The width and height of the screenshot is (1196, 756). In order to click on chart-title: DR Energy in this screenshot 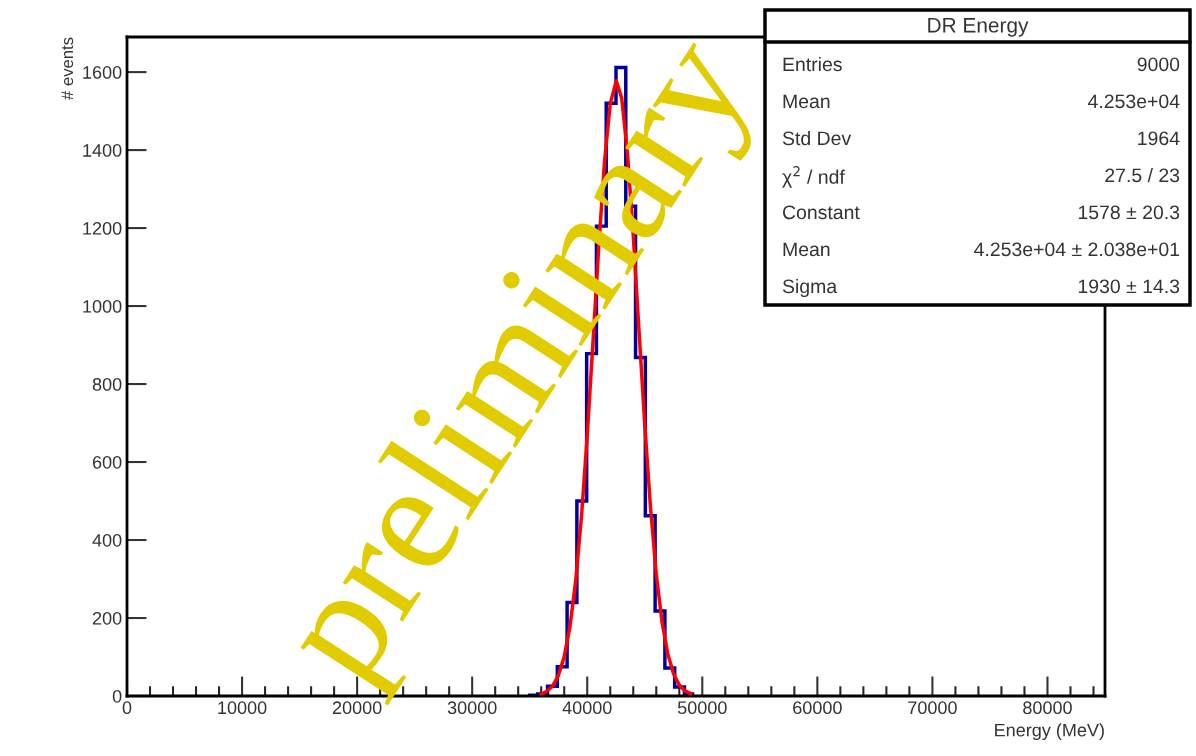, I will do `click(978, 27)`.